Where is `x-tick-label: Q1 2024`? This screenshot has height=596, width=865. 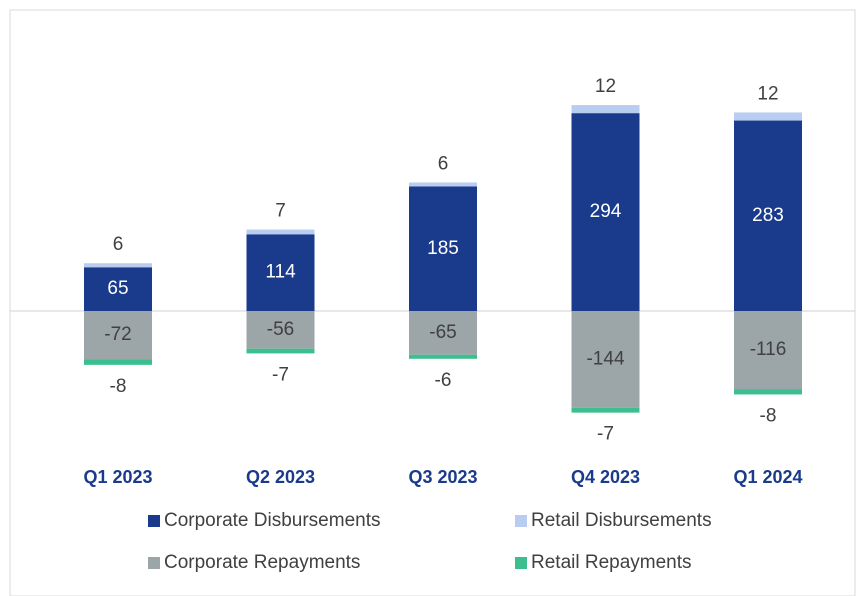 x-tick-label: Q1 2024 is located at coordinates (767, 477).